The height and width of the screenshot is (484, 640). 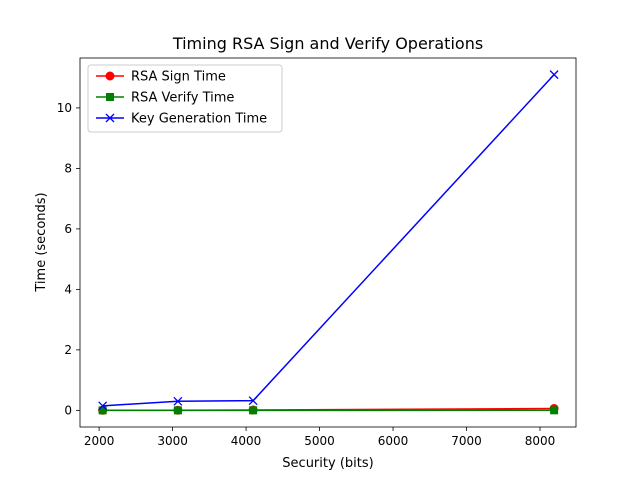 What do you see at coordinates (68, 168) in the screenshot?
I see `y-tick-label: 8` at bounding box center [68, 168].